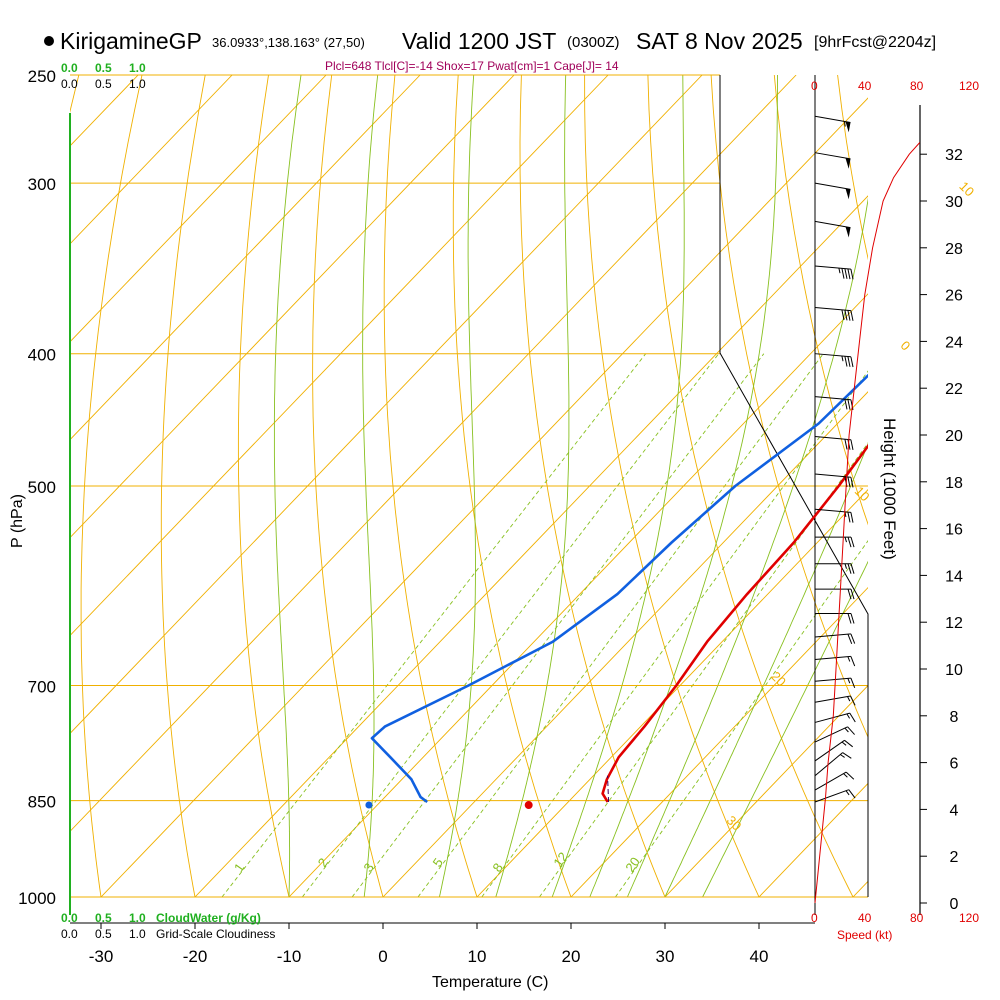 The image size is (1000, 1000). I want to click on speed-bottom-0: 0, so click(814, 918).